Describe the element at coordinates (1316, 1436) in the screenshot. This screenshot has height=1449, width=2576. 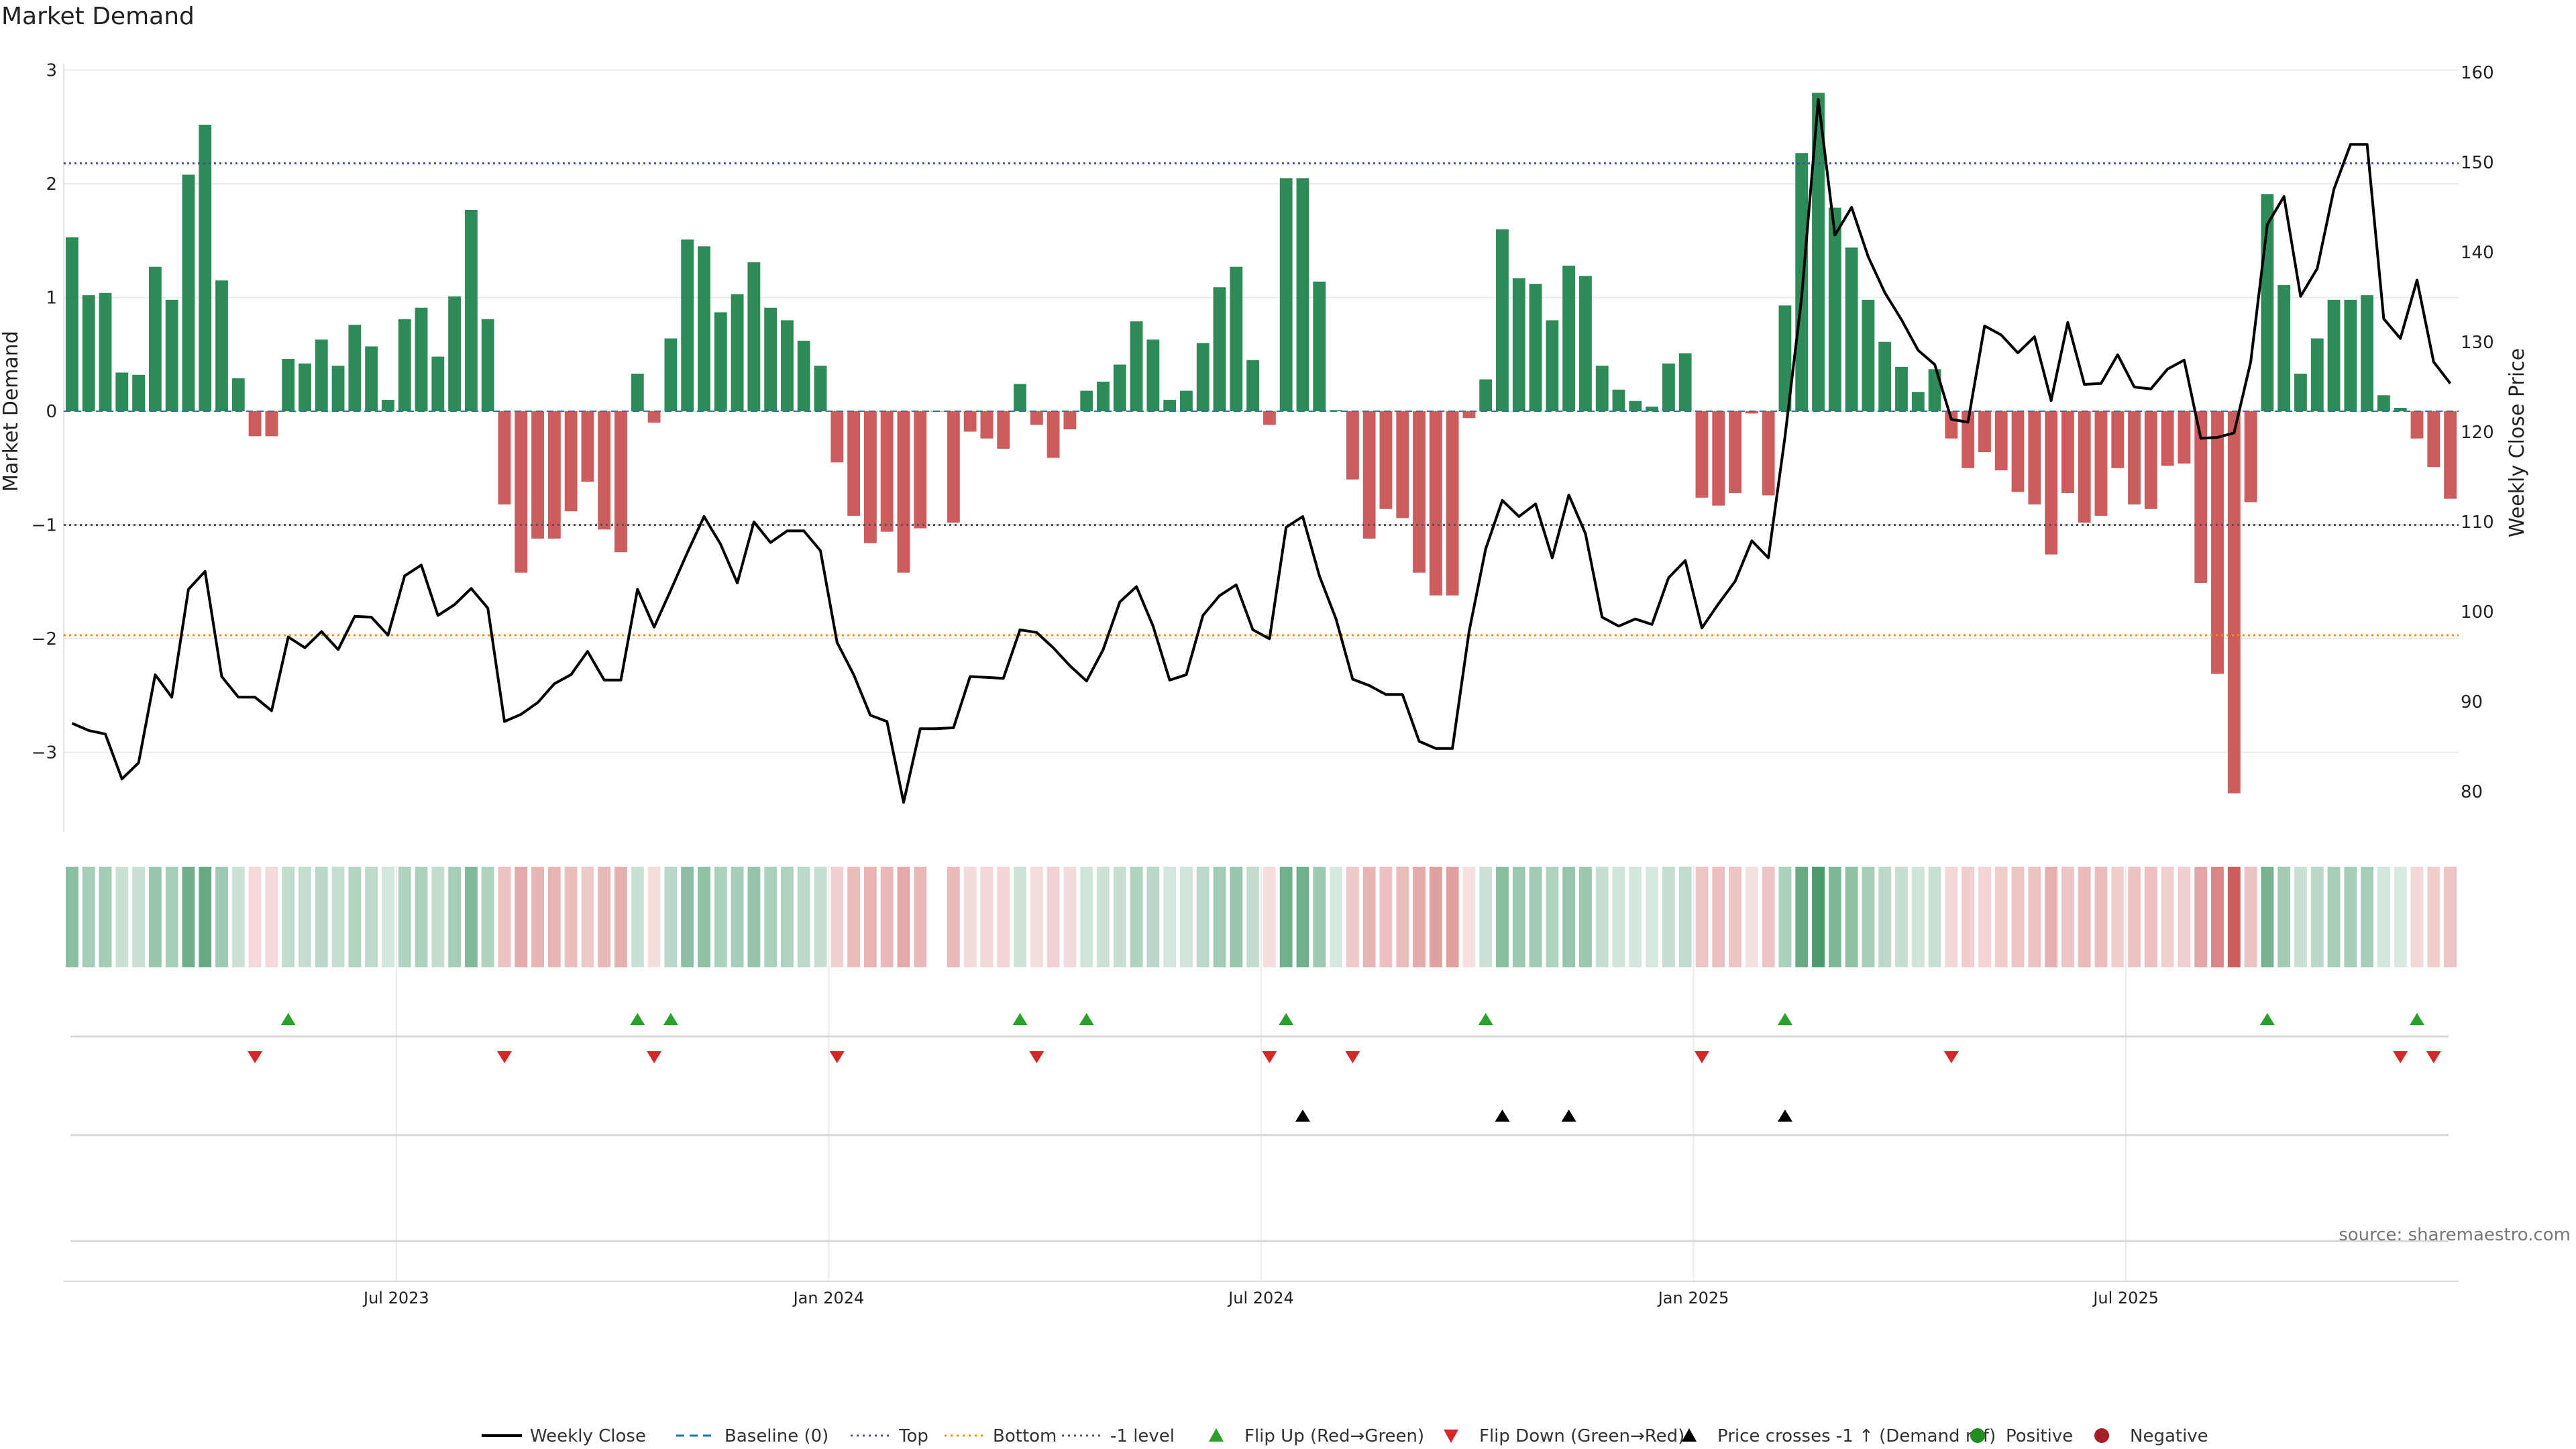
I see `legend-item: Flip Up (Red→Green)` at that location.